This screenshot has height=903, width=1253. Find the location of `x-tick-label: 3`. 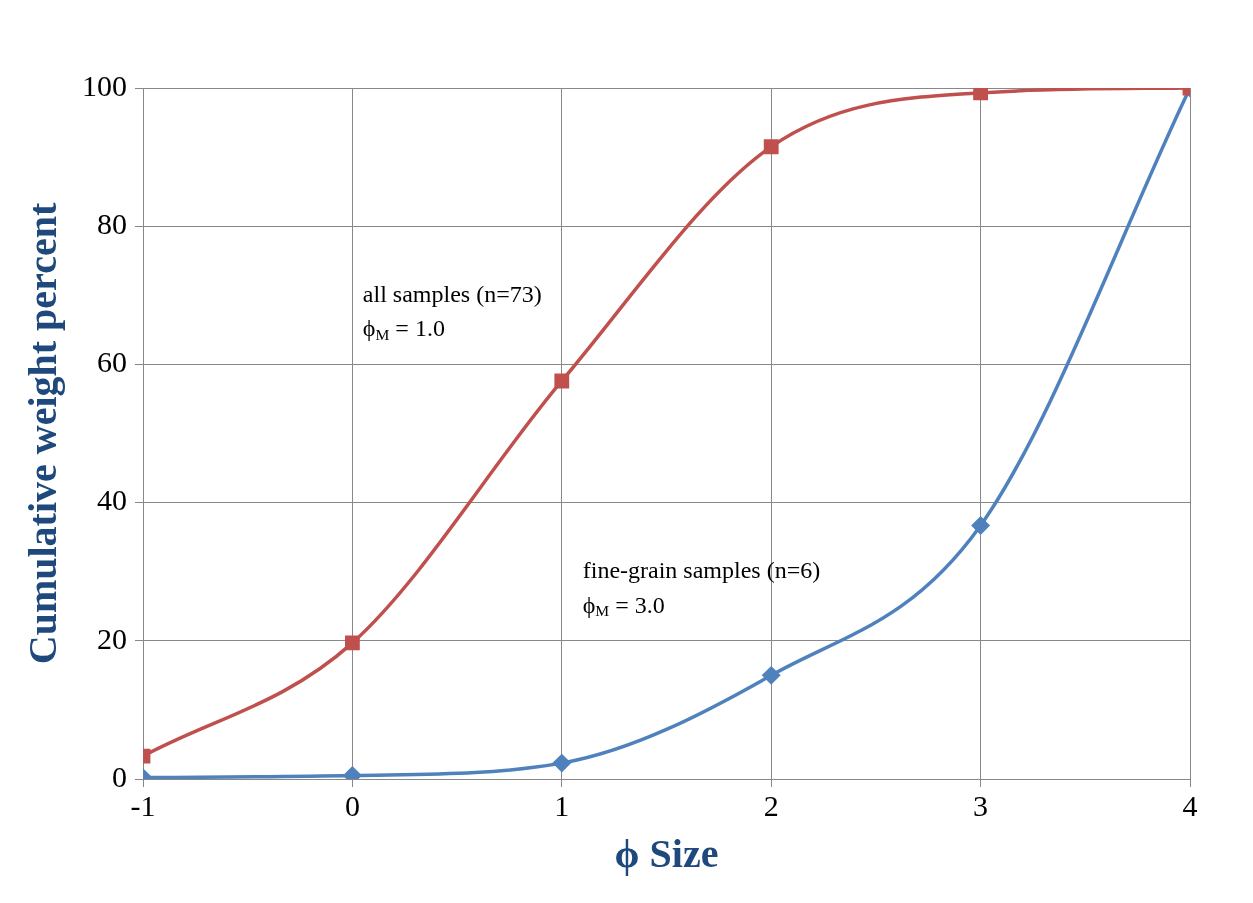

x-tick-label: 3 is located at coordinates (981, 805).